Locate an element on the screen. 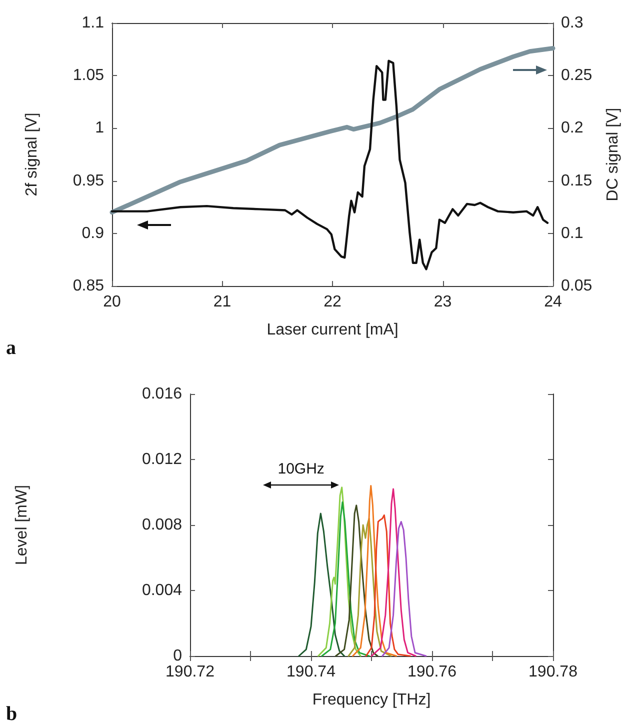 Image resolution: width=634 pixels, height=726 pixels. x-axis-title: Laser current [mA] is located at coordinates (332, 330).